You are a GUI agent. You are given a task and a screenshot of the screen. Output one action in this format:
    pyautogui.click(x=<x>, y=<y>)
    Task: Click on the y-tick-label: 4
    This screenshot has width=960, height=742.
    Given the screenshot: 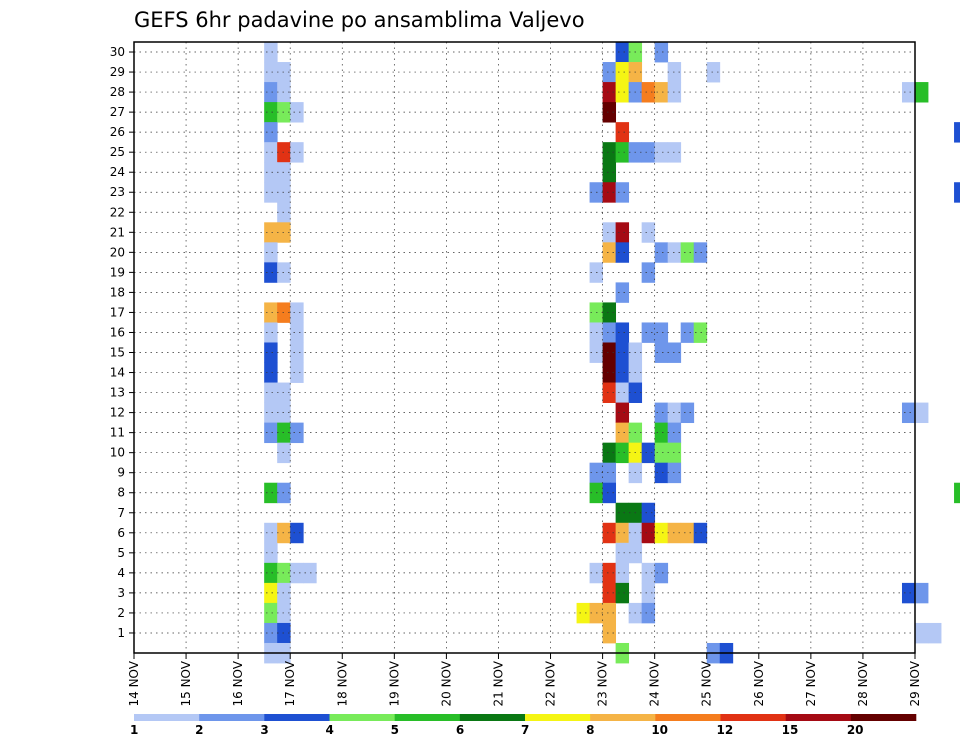 What is the action you would take?
    pyautogui.click(x=121, y=573)
    